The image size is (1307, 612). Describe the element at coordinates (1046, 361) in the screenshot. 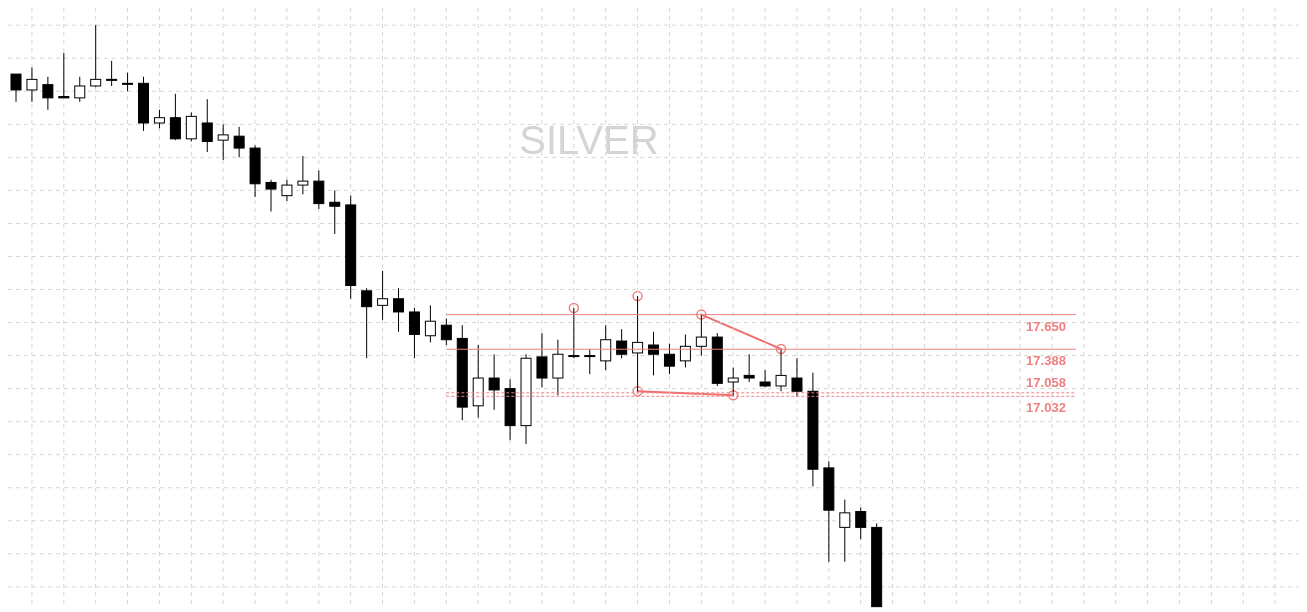

I see `ref-line-label: 17.388` at that location.